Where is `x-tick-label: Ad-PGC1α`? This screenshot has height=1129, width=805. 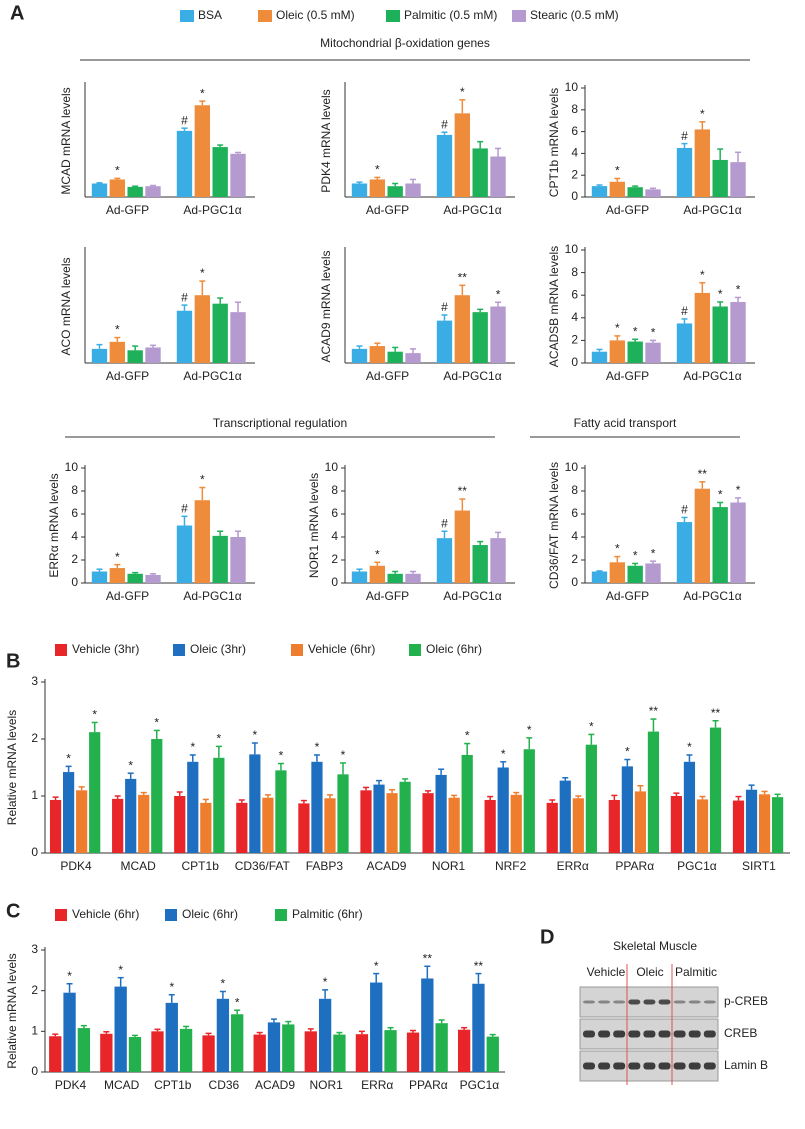 x-tick-label: Ad-PGC1α is located at coordinates (472, 376).